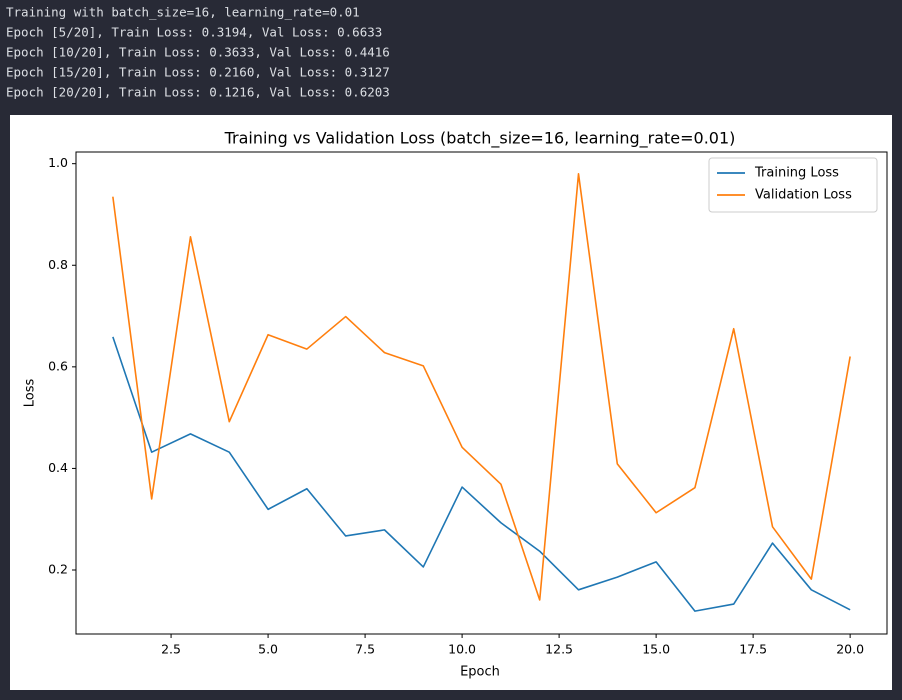 This screenshot has width=902, height=700. Describe the element at coordinates (58, 264) in the screenshot. I see `y-tick-label: 0.8` at that location.